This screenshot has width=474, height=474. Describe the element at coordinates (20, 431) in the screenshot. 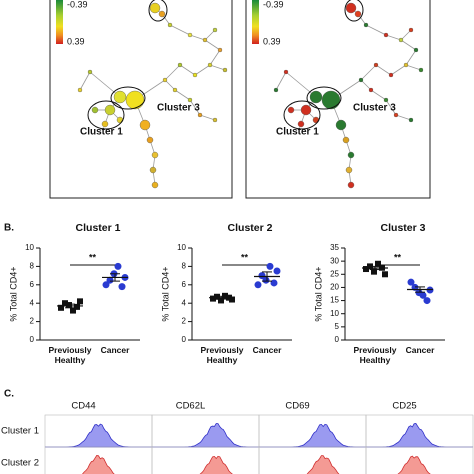

I see `row-label: Cluster 1` at that location.